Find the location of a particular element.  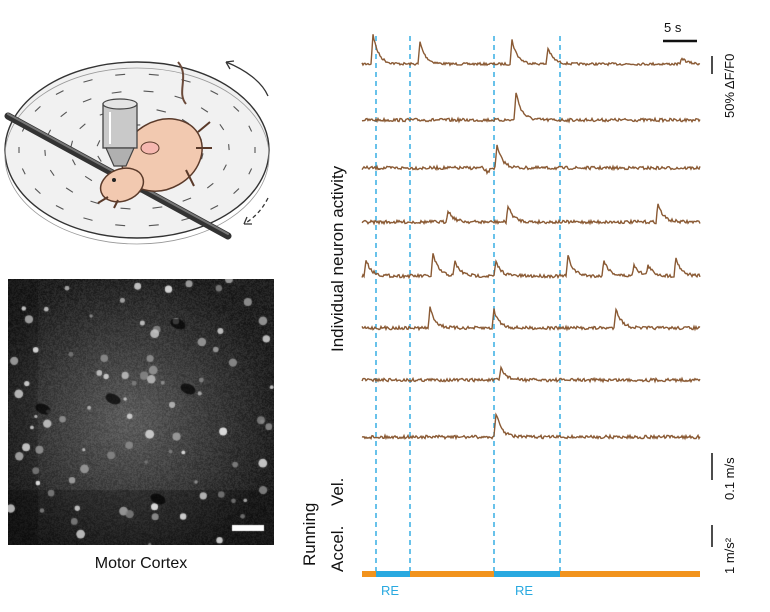

accel-scale-label: 1 m/s² is located at coordinates (729, 555).